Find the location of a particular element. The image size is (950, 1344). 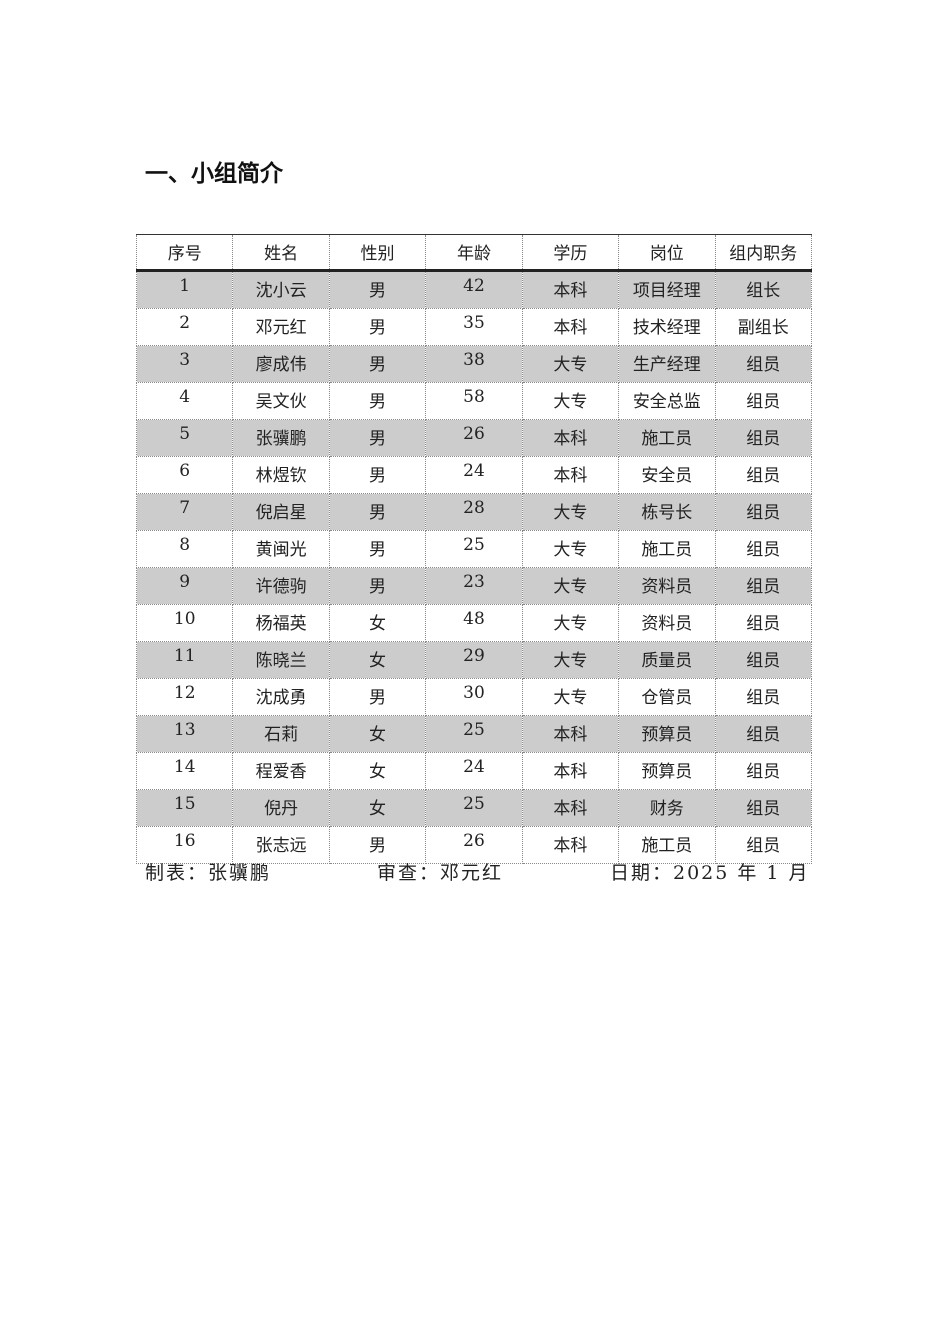

table-cell: 黄闽光 is located at coordinates (281, 549).